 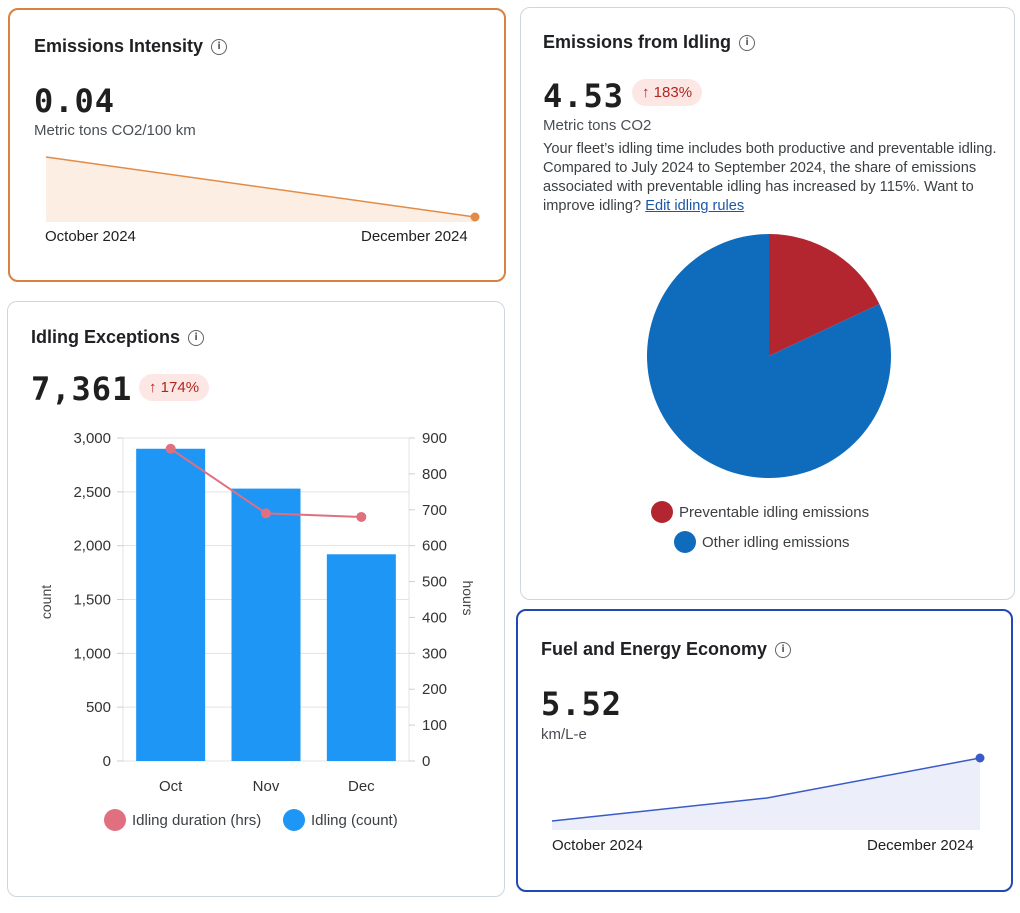 What do you see at coordinates (75, 101) in the screenshot?
I see `emissions-intensity-value: 0.04` at bounding box center [75, 101].